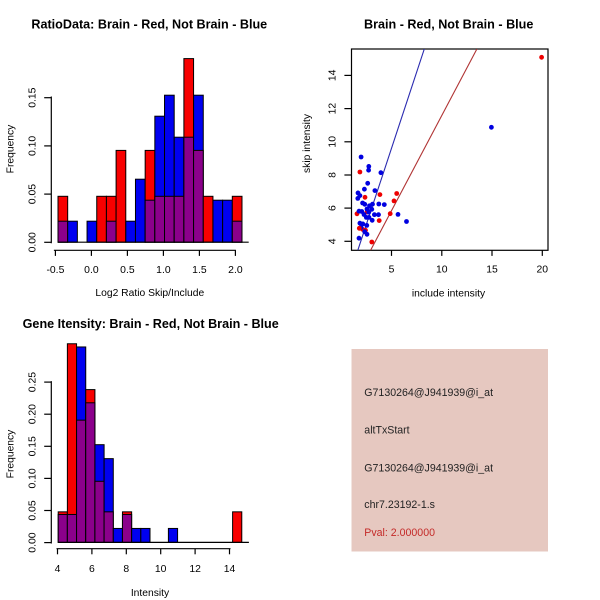 Image resolution: width=600 pixels, height=600 pixels. I want to click on svg-text: 0.25, so click(33, 382).